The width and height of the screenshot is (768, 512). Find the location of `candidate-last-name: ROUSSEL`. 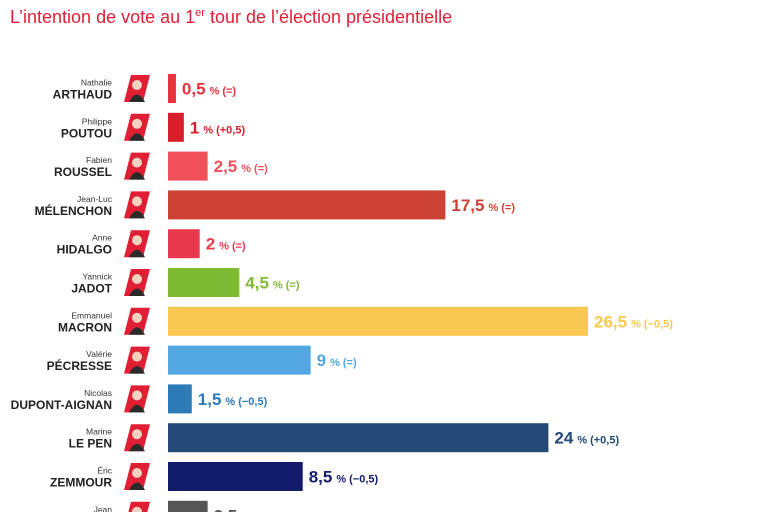

candidate-last-name: ROUSSEL is located at coordinates (83, 172).